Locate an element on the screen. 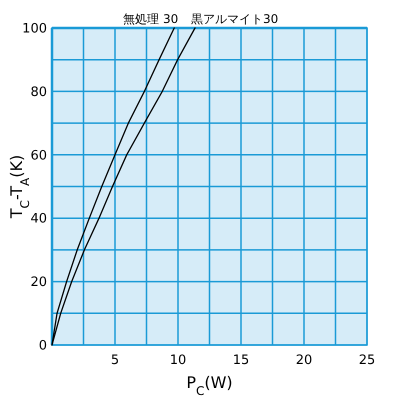 The image size is (397, 399). x-tick-label: 20 is located at coordinates (304, 360).